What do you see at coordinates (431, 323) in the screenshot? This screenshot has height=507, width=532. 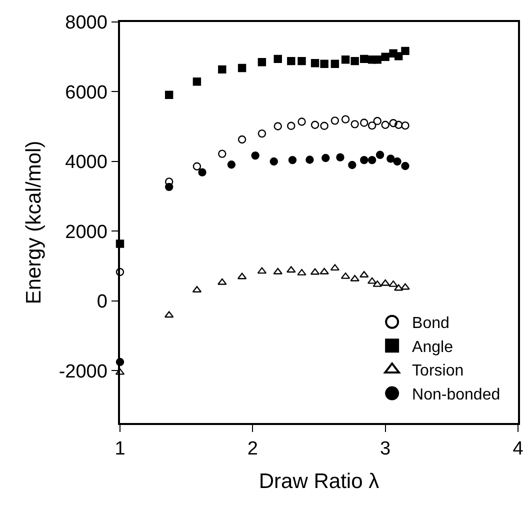 I see `legend-label: Bond` at bounding box center [431, 323].